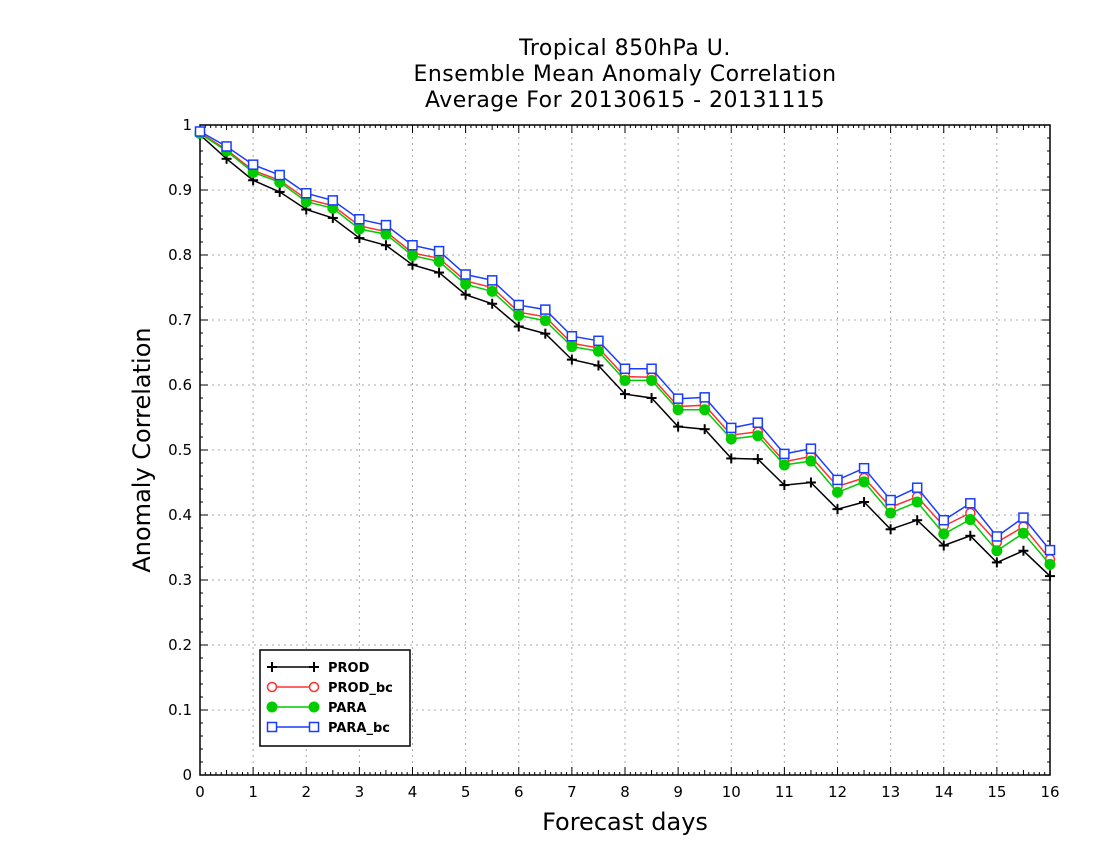 This screenshot has height=850, width=1100. I want to click on chart-title-line-3: Average For 20130615 - 20131115, so click(625, 100).